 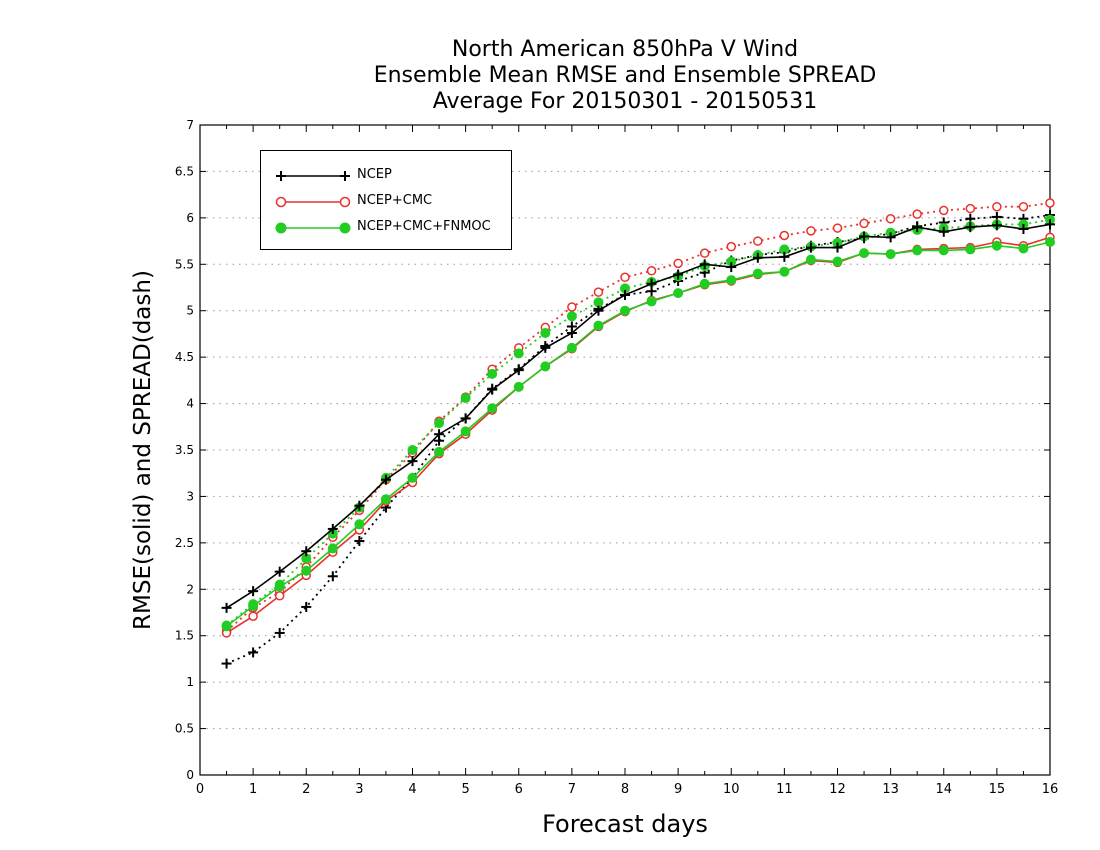 What do you see at coordinates (190, 682) in the screenshot?
I see `y-tick-label-2: 1` at bounding box center [190, 682].